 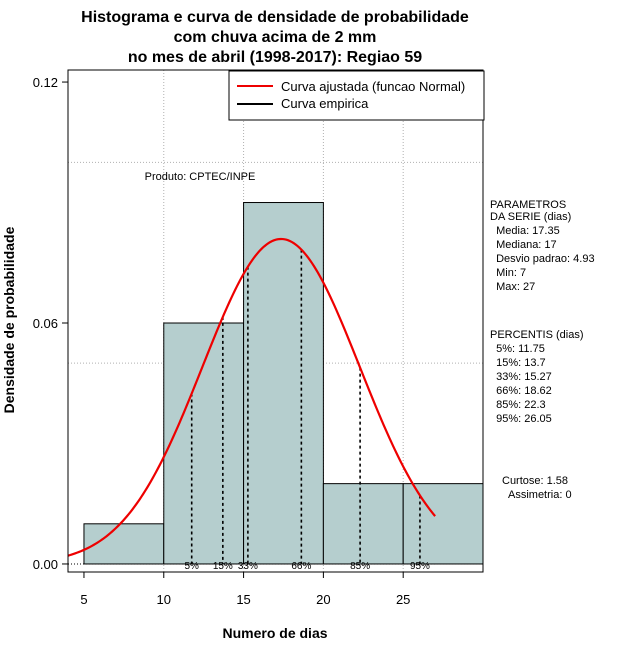 I want to click on title-line-3: no mes de abril (1998-2017): Regiao 59, so click(x=275, y=57).